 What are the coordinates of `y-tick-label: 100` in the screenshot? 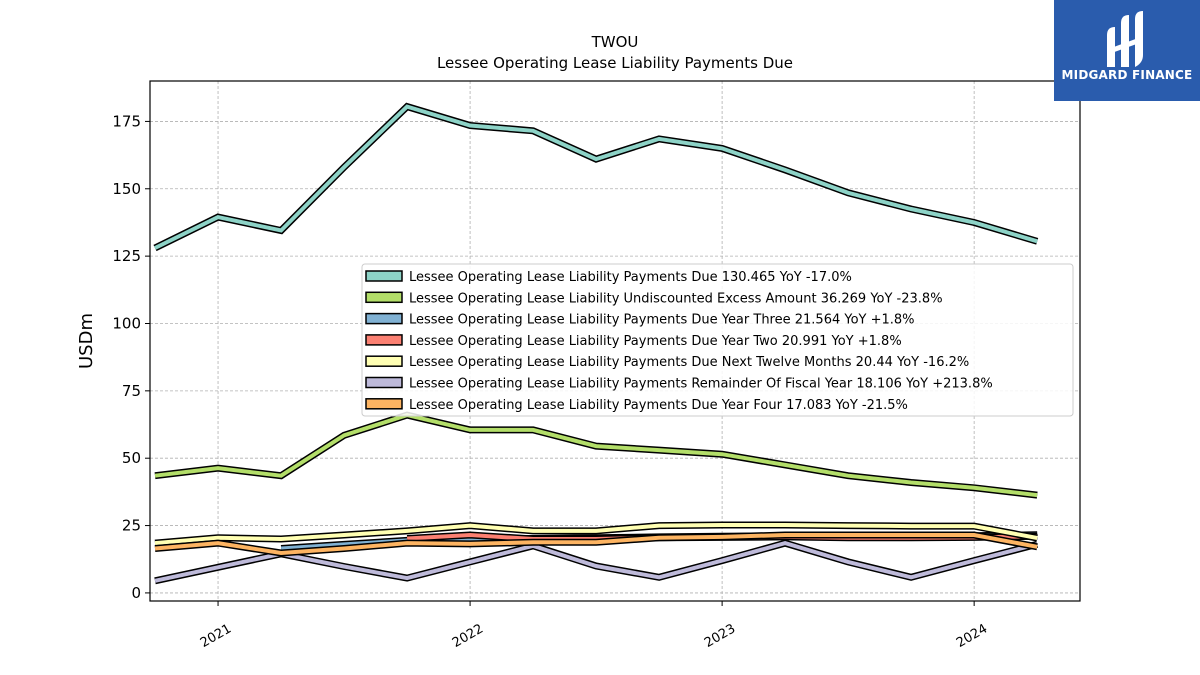 It's located at (126, 323).